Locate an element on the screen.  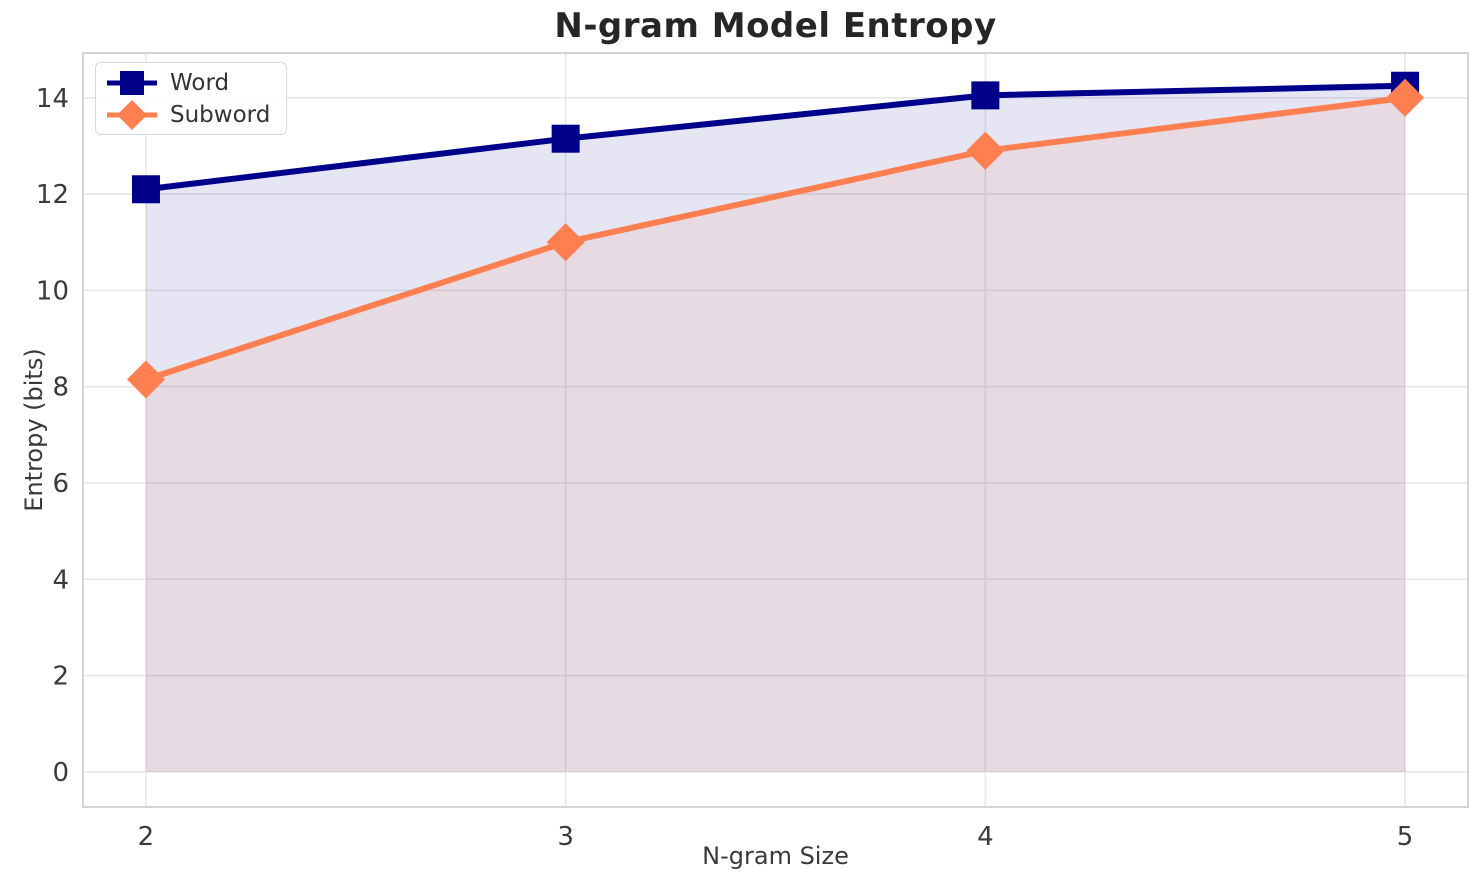
legend-item-word: Word is located at coordinates (188, 82).